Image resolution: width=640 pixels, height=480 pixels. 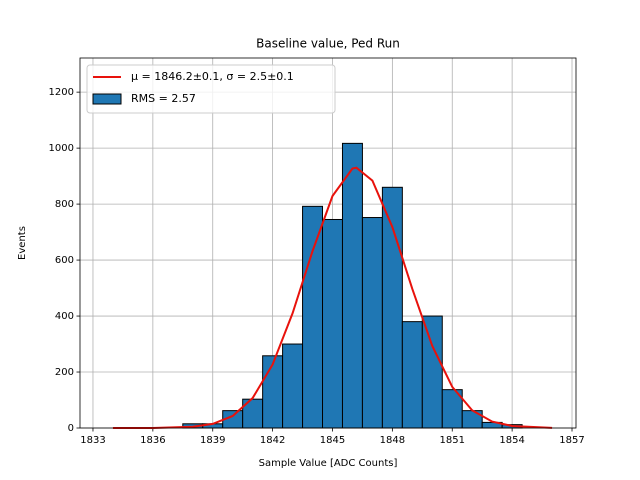 I want to click on y-axis-label: Events, so click(x=22, y=243).